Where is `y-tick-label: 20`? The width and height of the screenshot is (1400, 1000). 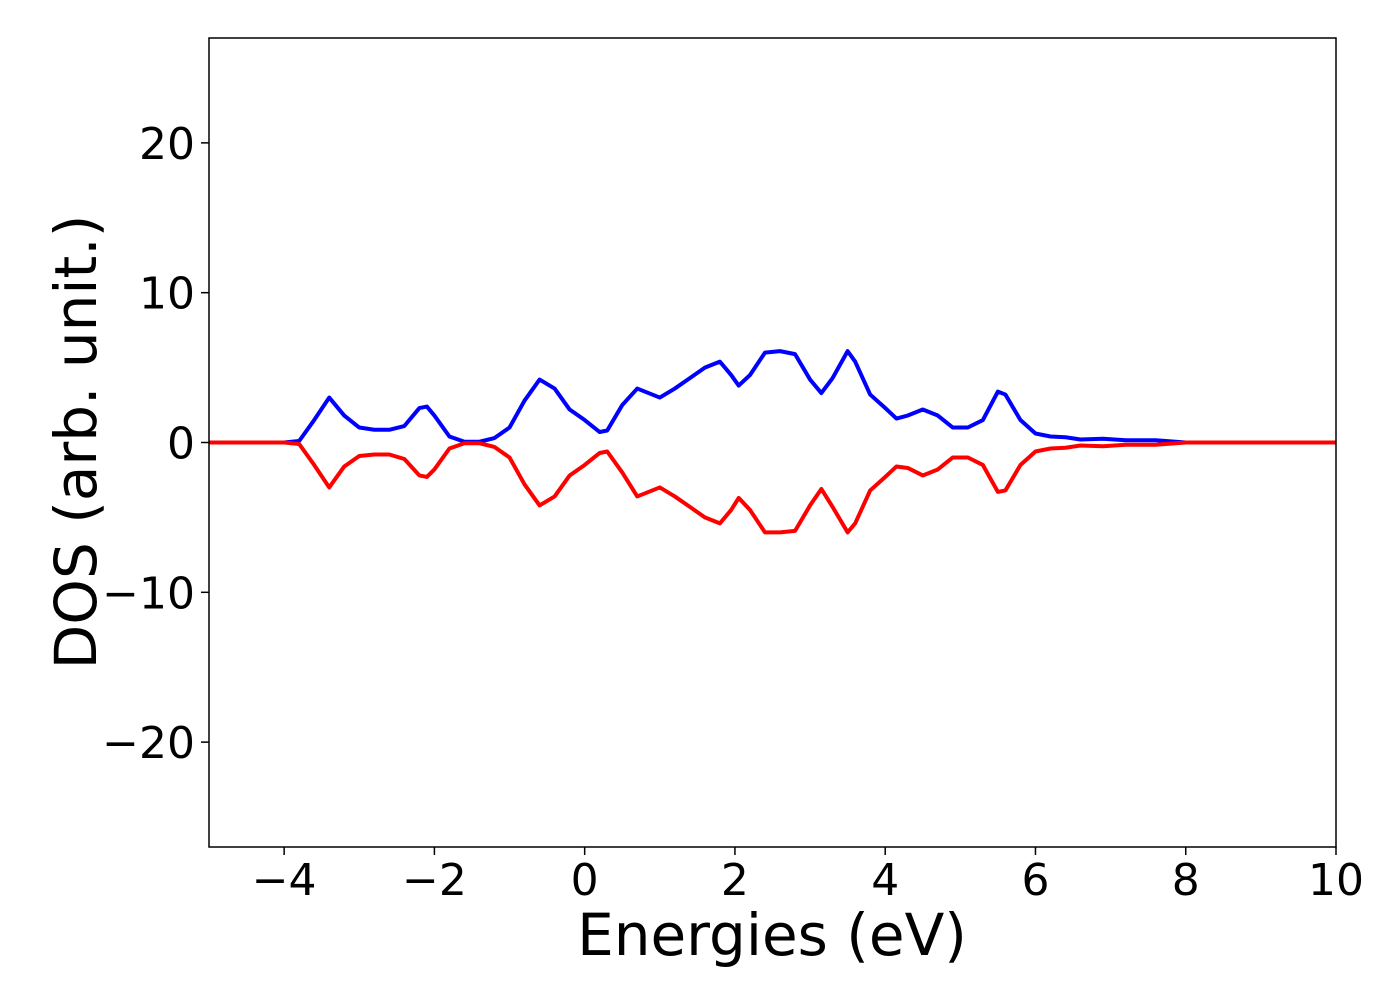 y-tick-label: 20 is located at coordinates (167, 144).